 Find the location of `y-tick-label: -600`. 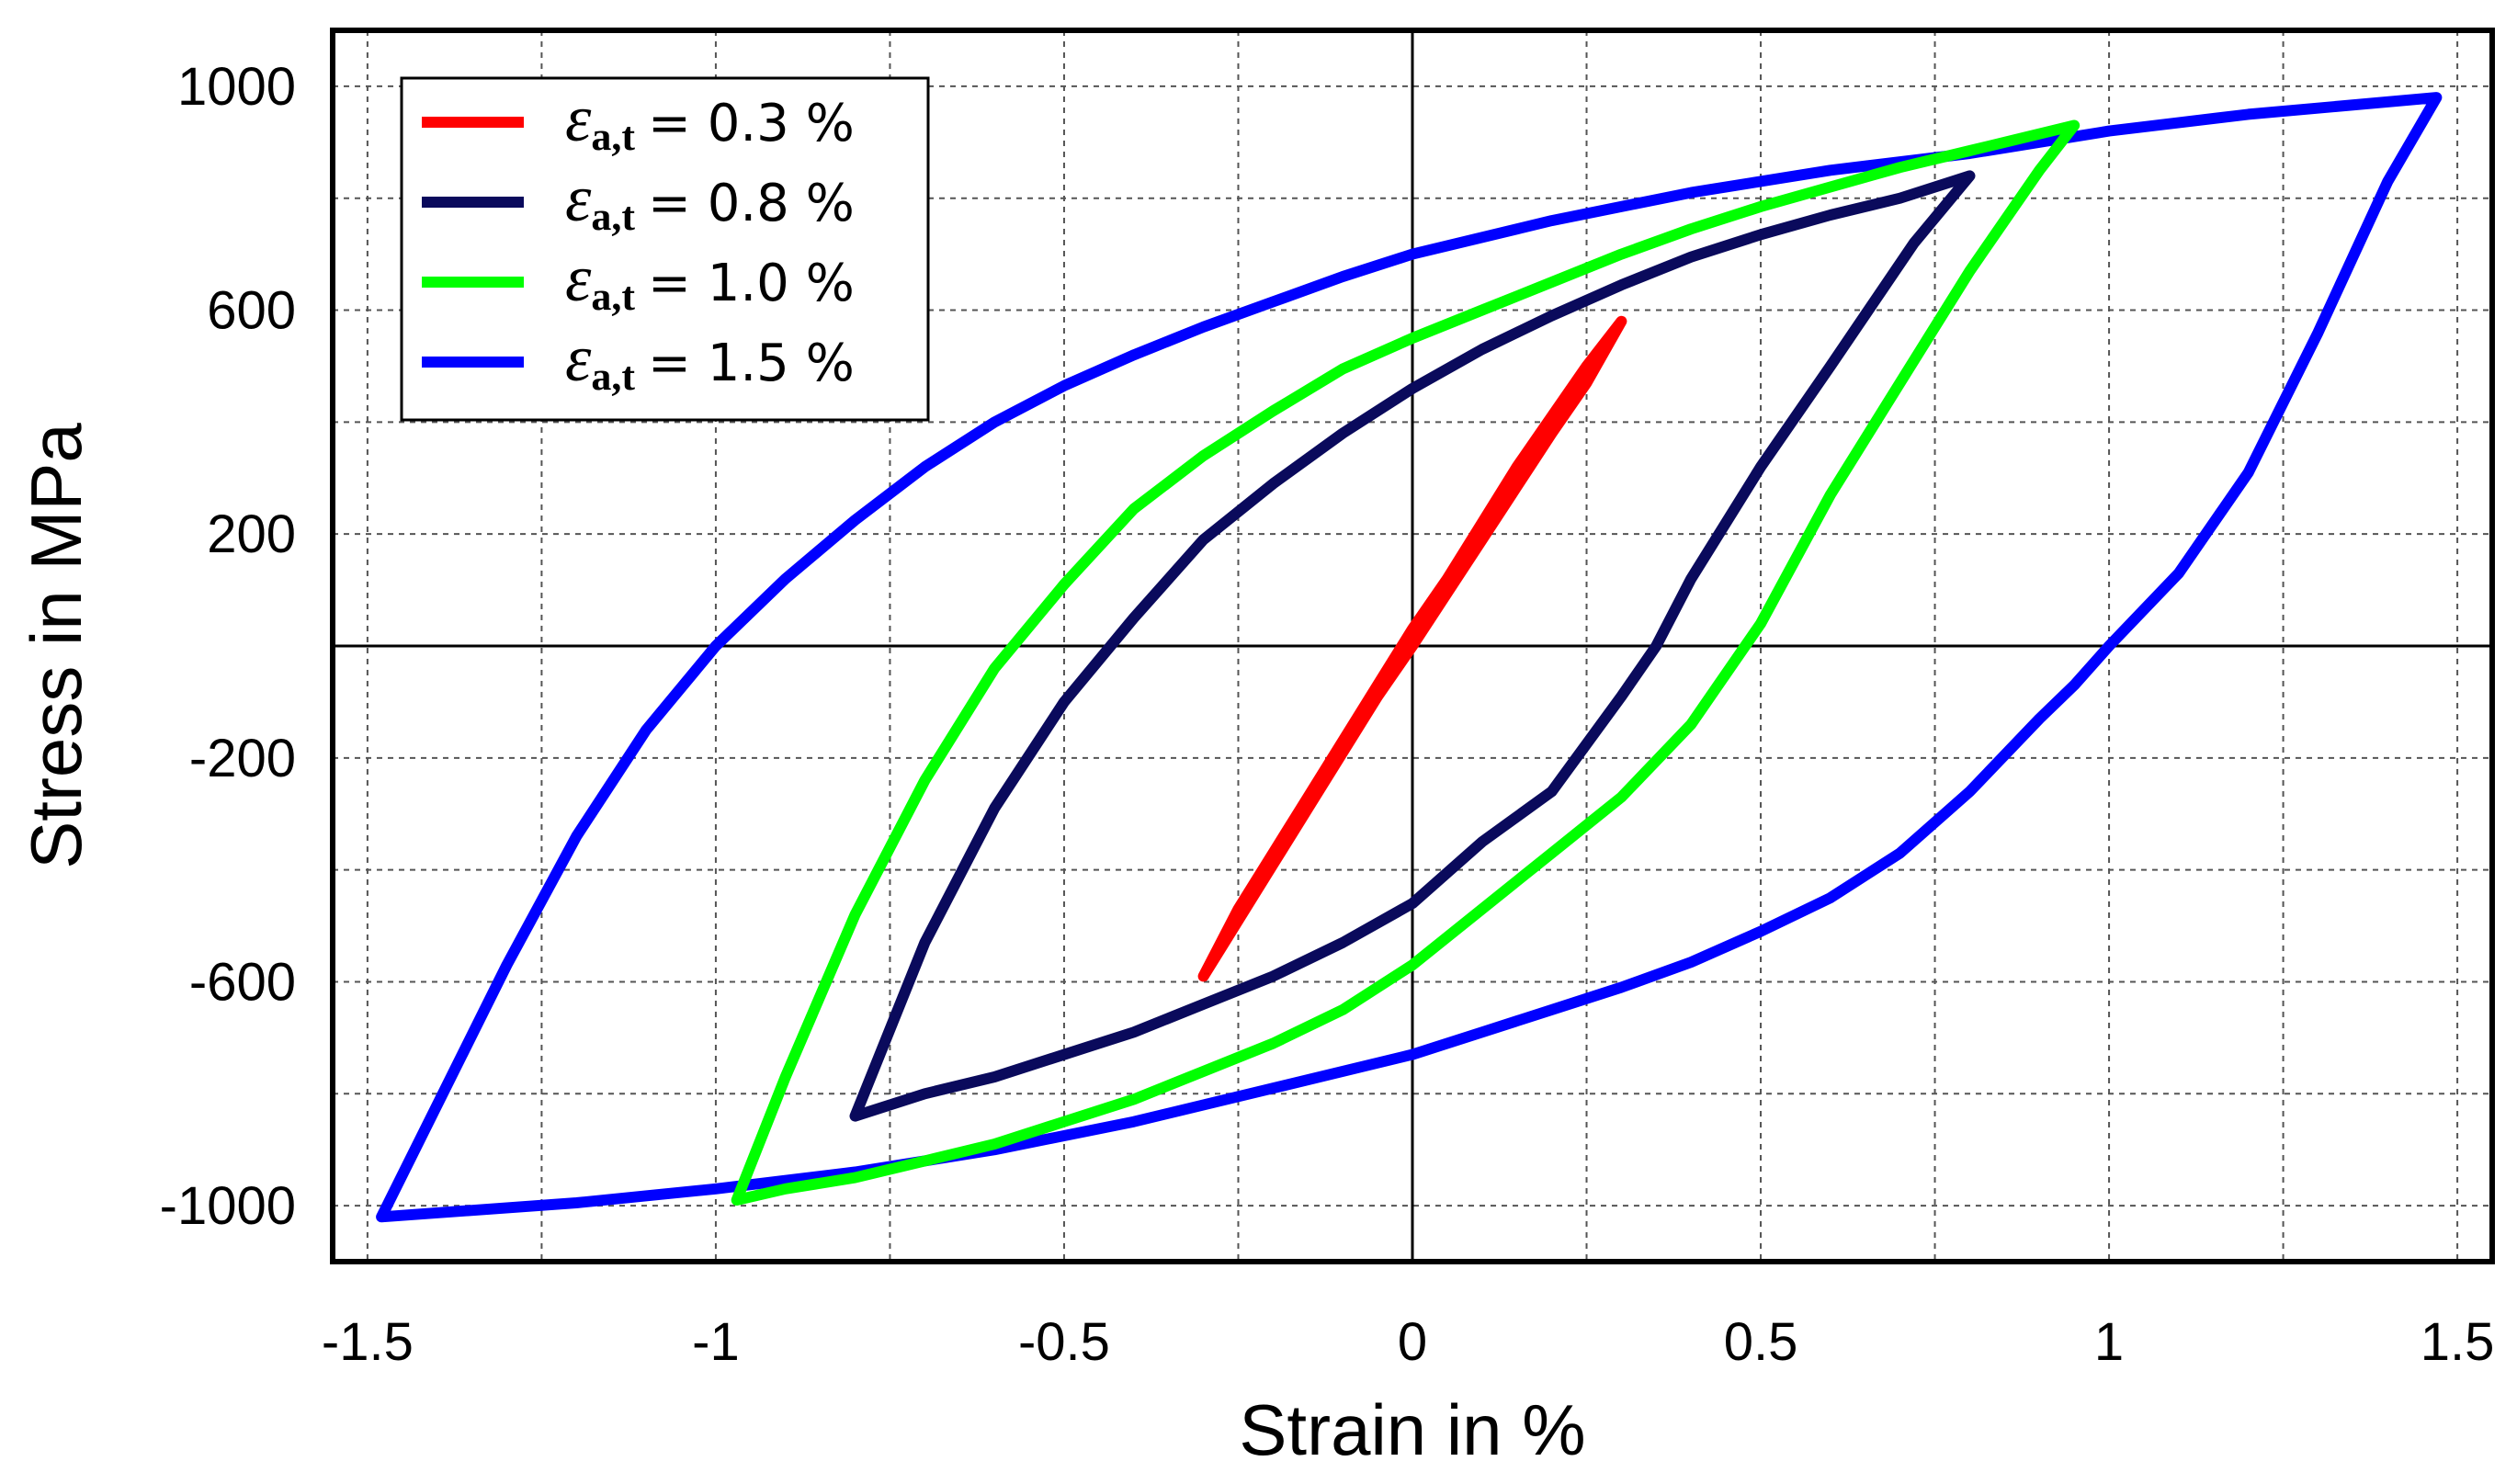

y-tick-label: -600 is located at coordinates (242, 982).